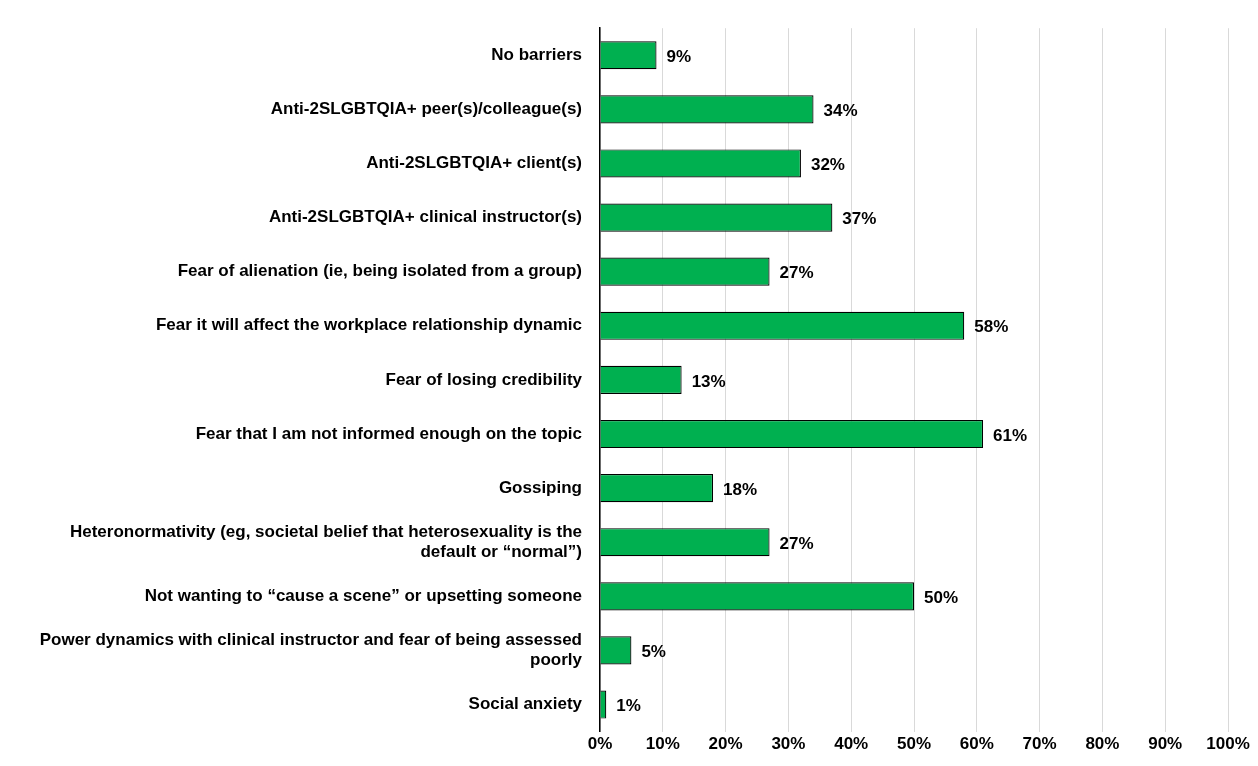  I want to click on data-label: 1%, so click(628, 706).